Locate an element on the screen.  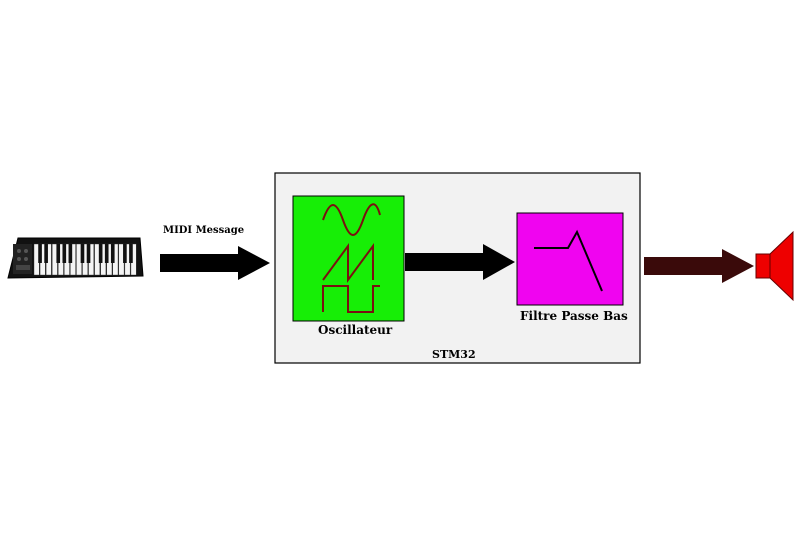
oscillator-to-filter-arrow is located at coordinates (460, 262).